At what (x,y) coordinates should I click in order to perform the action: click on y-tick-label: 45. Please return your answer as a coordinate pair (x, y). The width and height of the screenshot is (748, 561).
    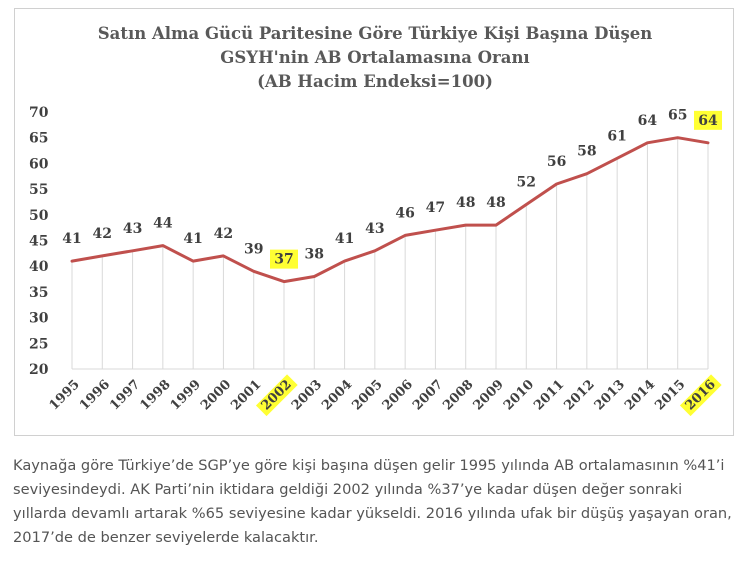
    Looking at the image, I should click on (38, 242).